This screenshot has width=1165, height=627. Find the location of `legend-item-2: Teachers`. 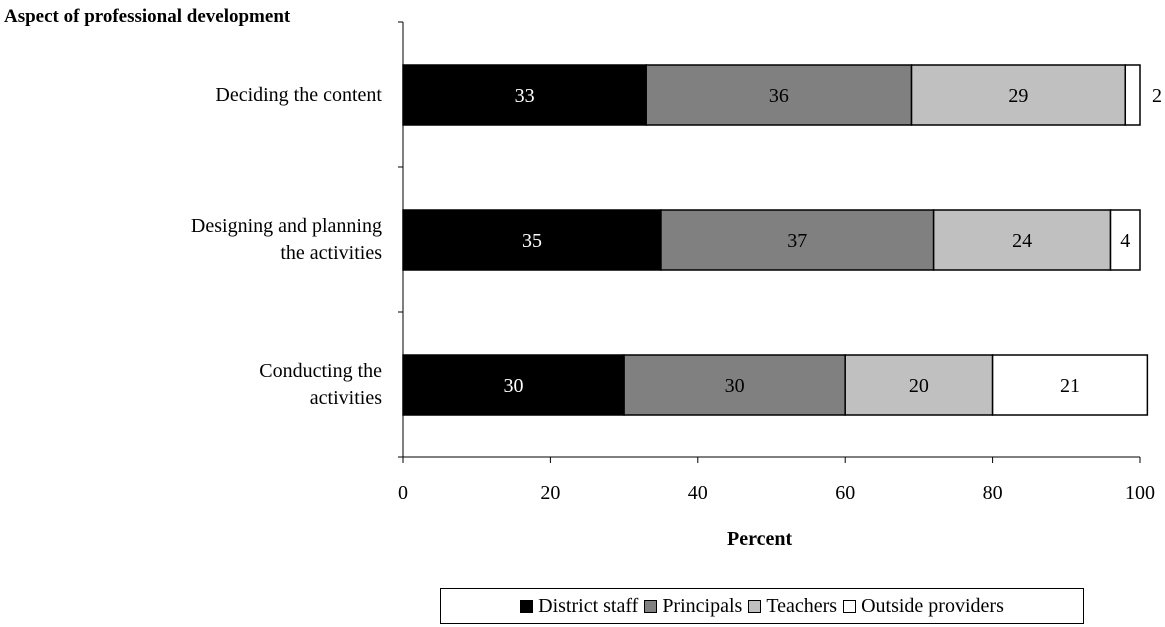

legend-item-2: Teachers is located at coordinates (792, 606).